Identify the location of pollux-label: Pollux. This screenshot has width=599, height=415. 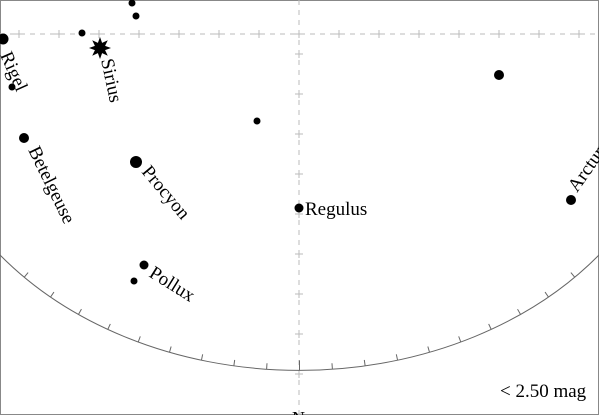
(172, 284).